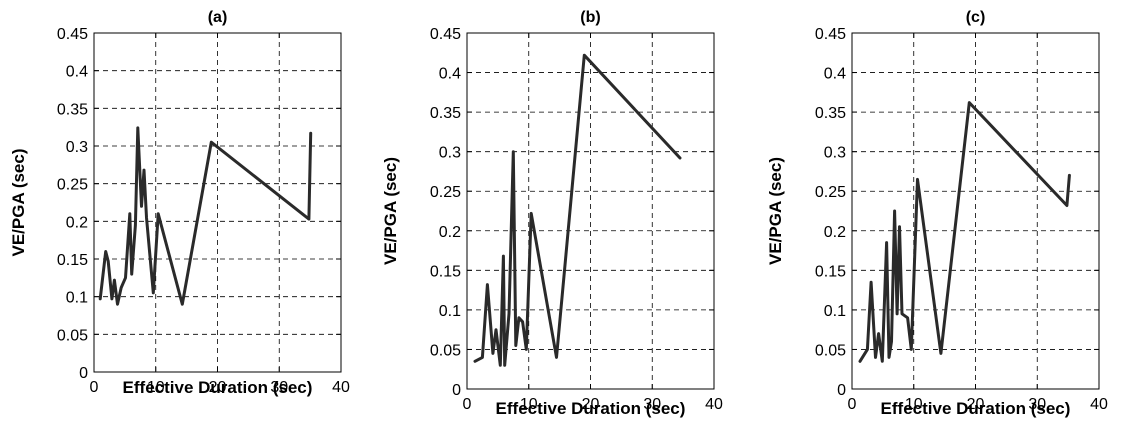 This screenshot has height=430, width=1126. Describe the element at coordinates (976, 17) in the screenshot. I see `panel-title: (c)` at that location.